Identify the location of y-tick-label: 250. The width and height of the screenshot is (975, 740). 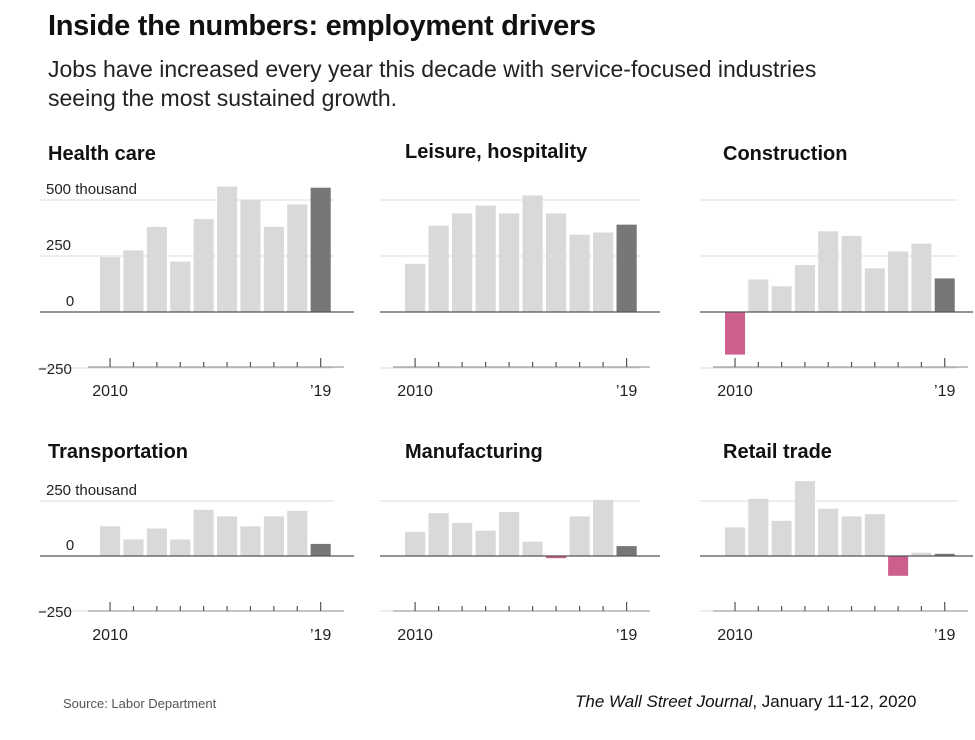
(58, 245).